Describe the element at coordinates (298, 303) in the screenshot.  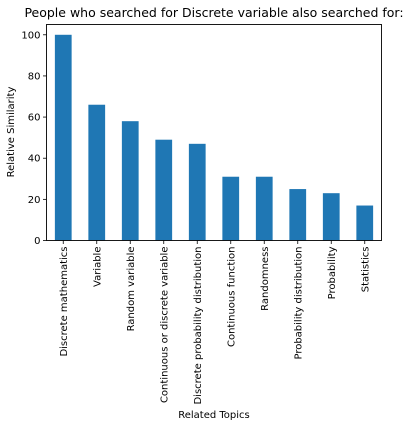
I see `x-tick-label: Probability distribution` at that location.